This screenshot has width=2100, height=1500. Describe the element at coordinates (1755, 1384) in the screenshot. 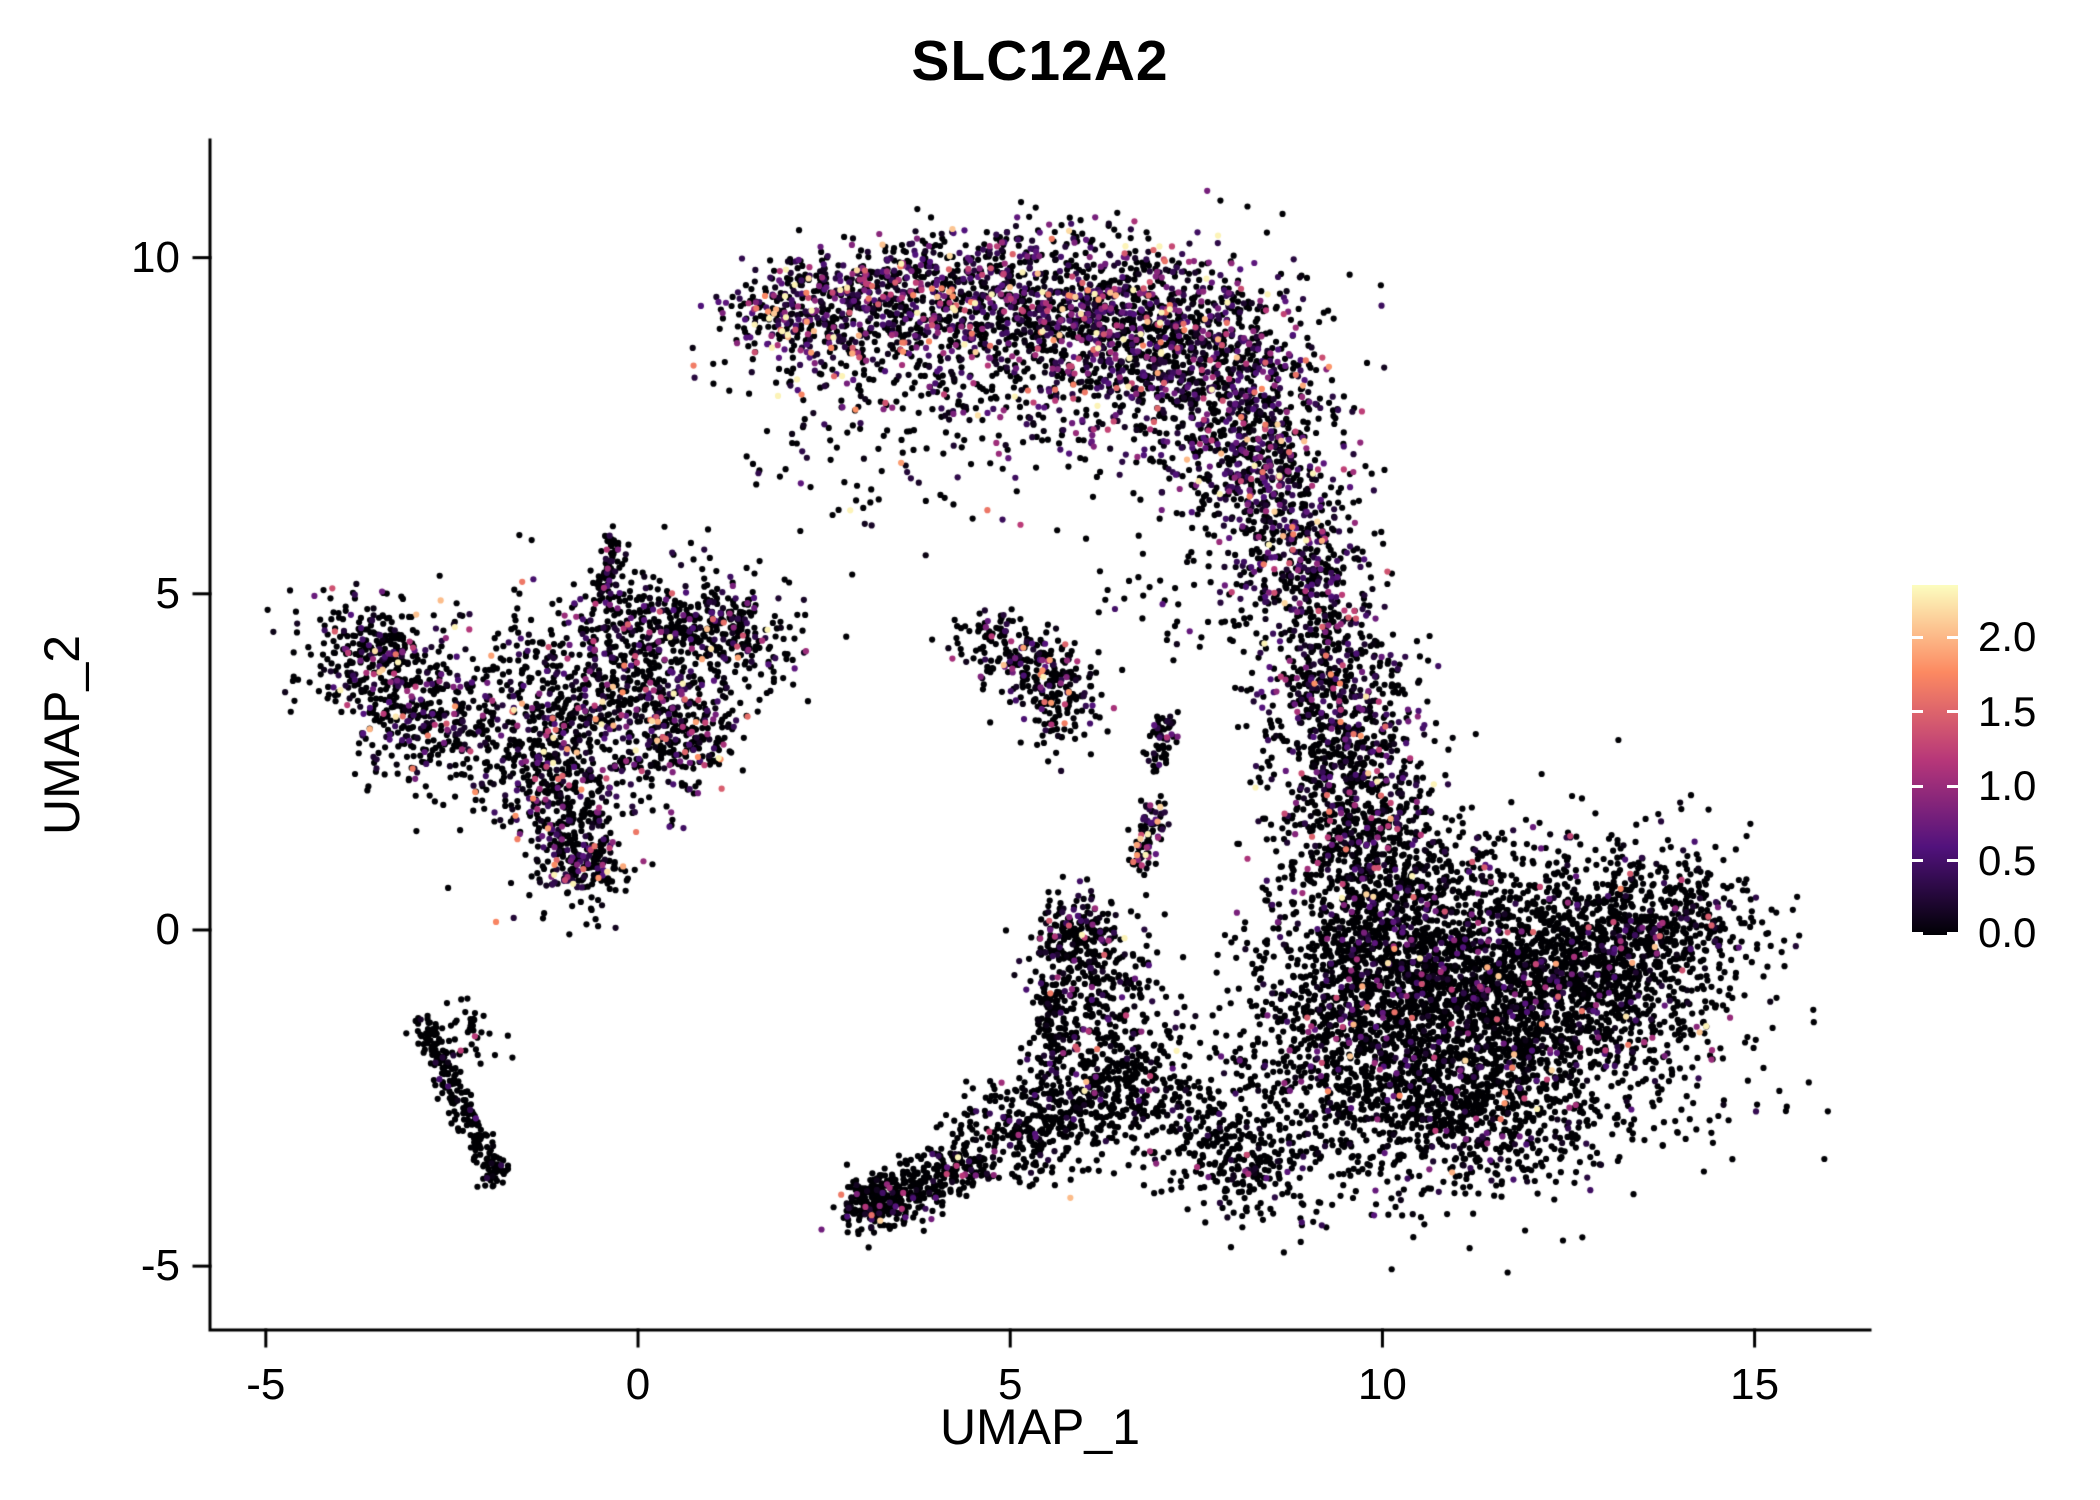

I see `x-tick-label: 15` at that location.